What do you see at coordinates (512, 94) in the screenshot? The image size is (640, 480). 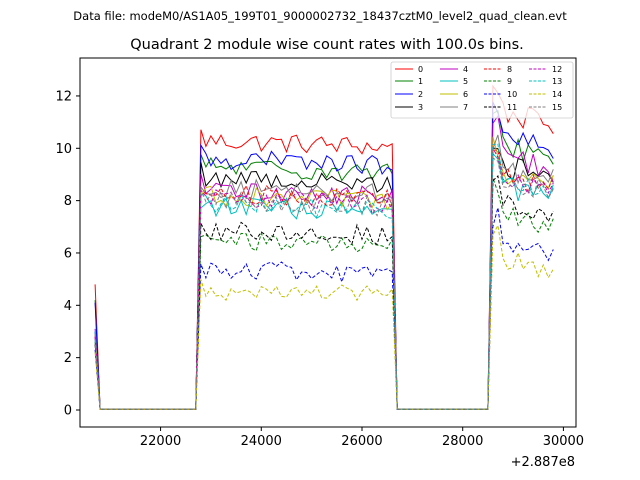 I see `legend-label-10: 10` at bounding box center [512, 94].